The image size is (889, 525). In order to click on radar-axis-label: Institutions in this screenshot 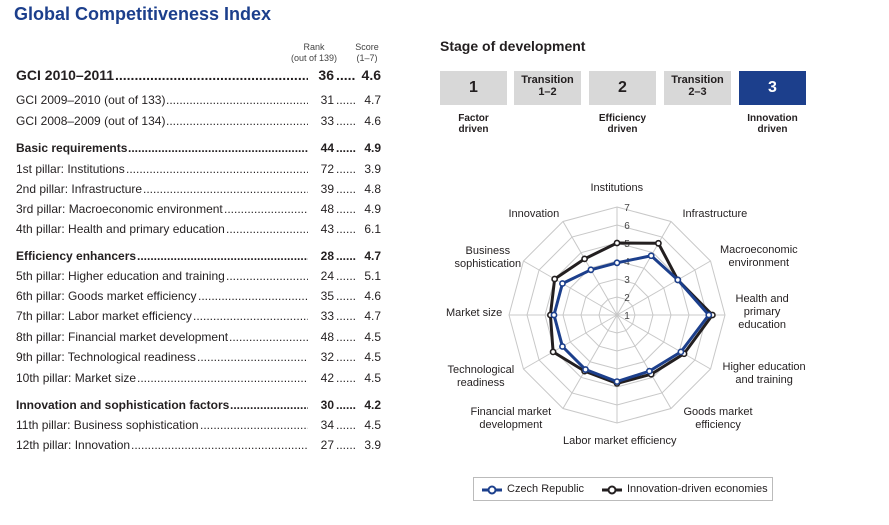, I will do `click(617, 188)`.